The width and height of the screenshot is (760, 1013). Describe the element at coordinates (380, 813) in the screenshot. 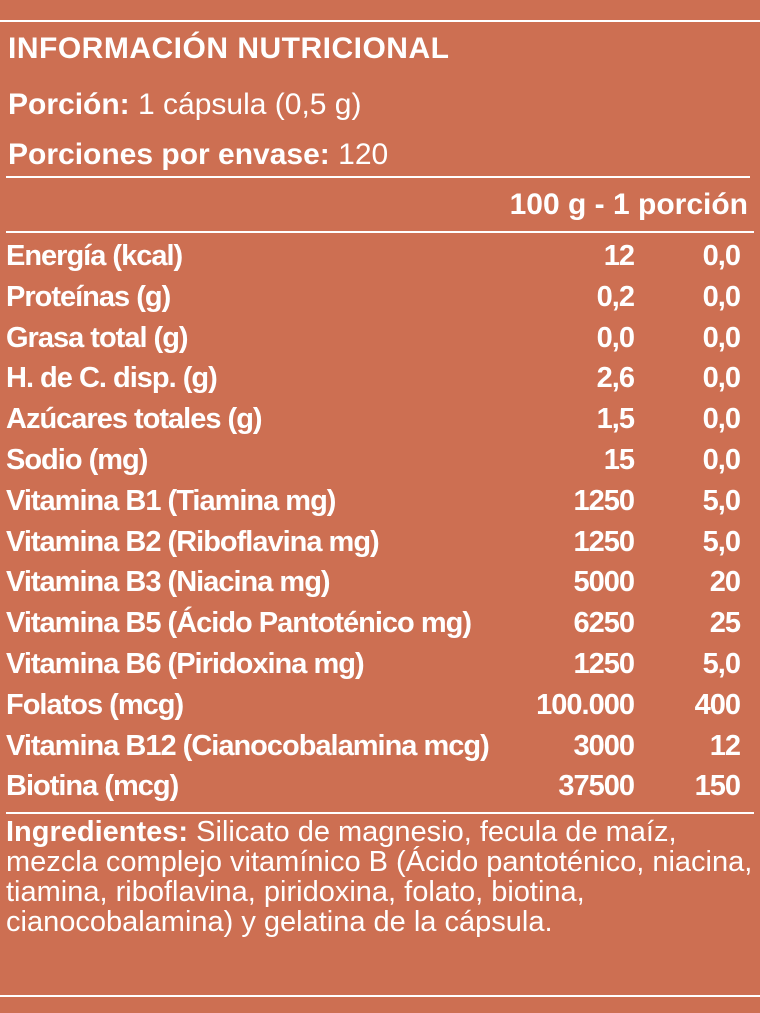

I see `ingredients-divider` at that location.